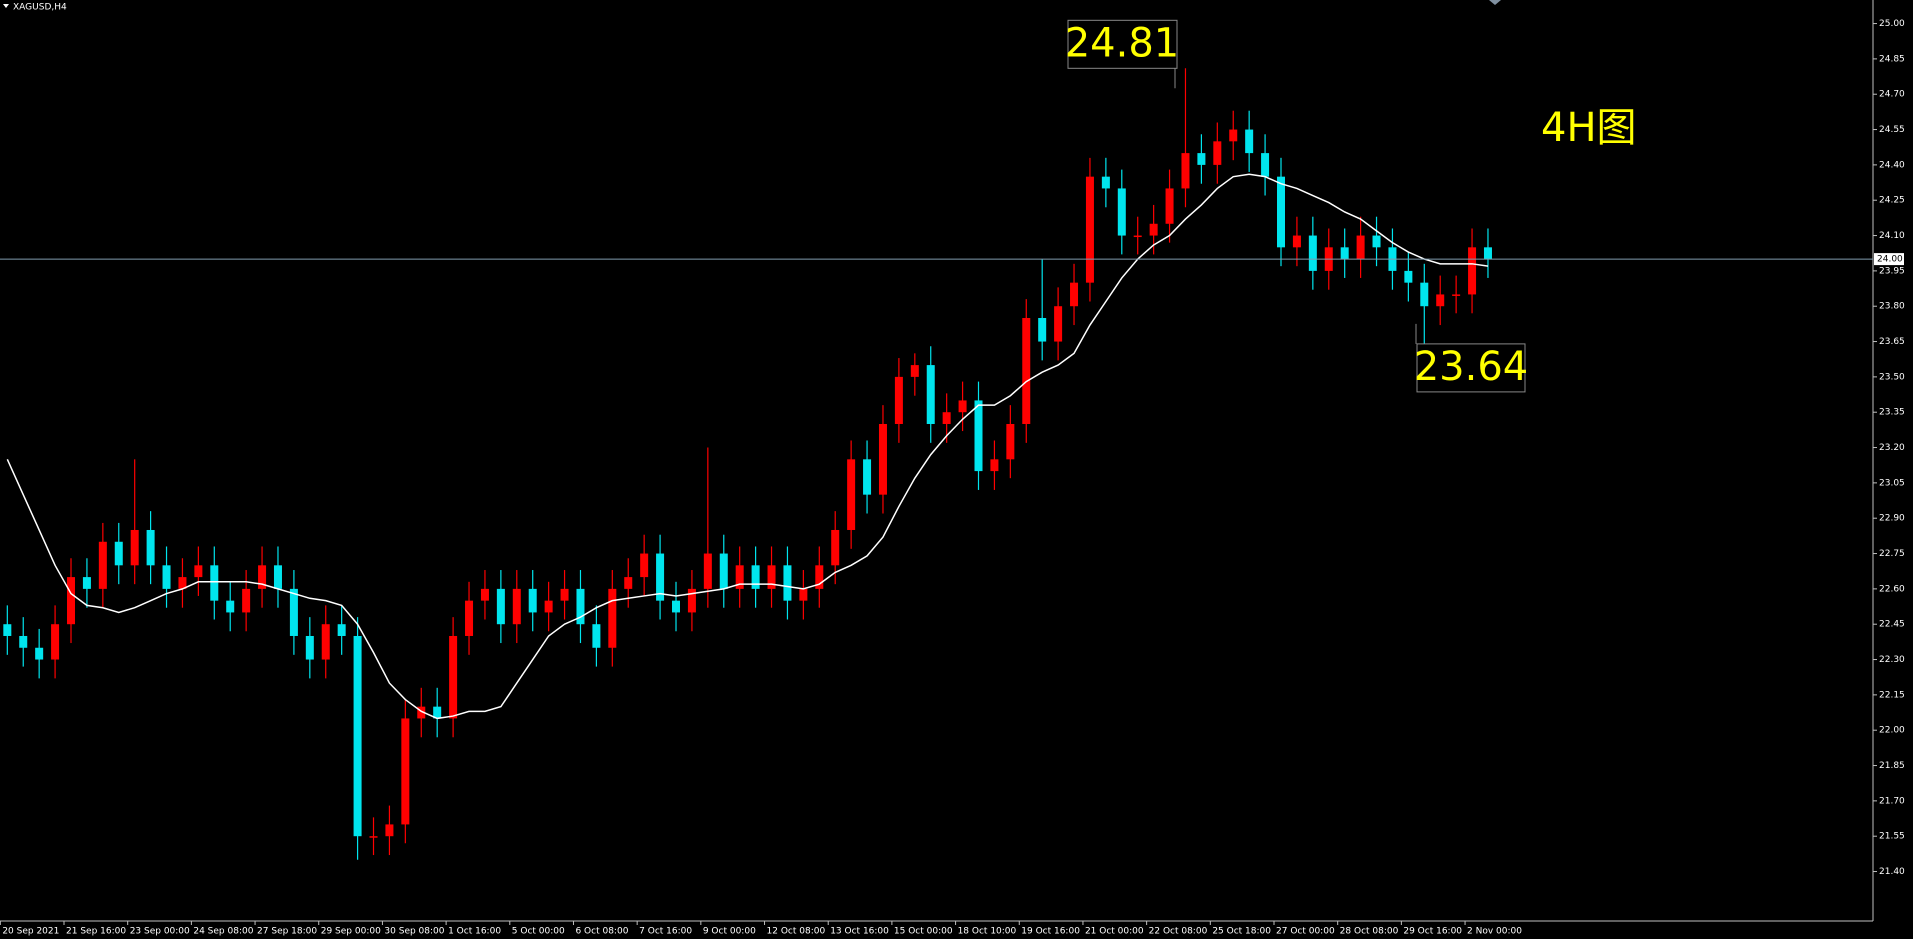 The image size is (1913, 939). Describe the element at coordinates (1892, 660) in the screenshot. I see `y-tick-label: 22.30` at that location.